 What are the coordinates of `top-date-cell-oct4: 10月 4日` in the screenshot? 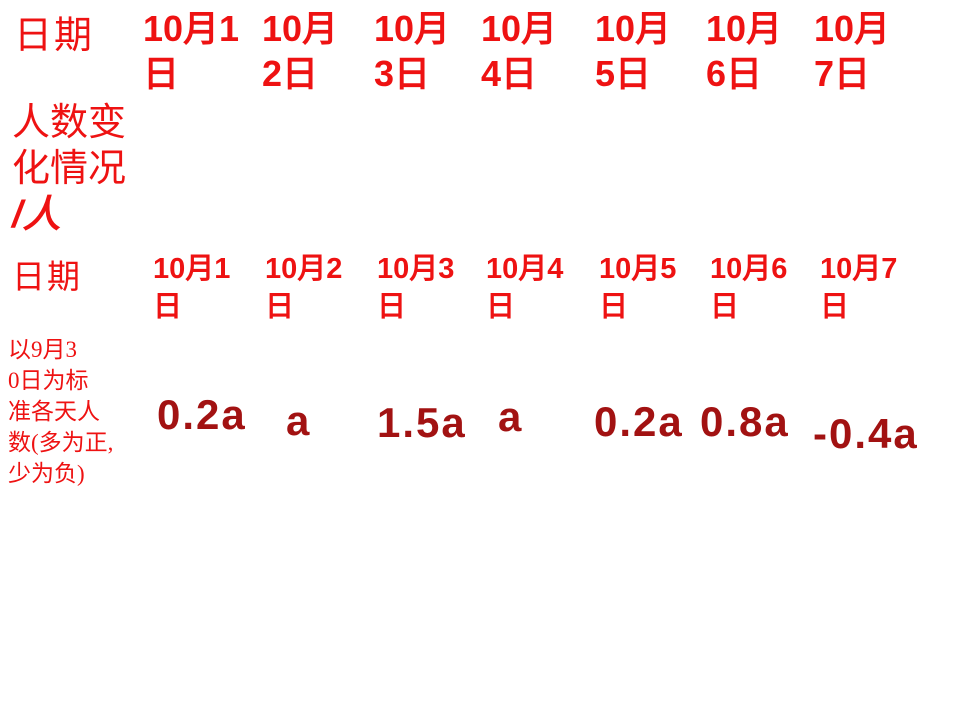 It's located at (540, 51).